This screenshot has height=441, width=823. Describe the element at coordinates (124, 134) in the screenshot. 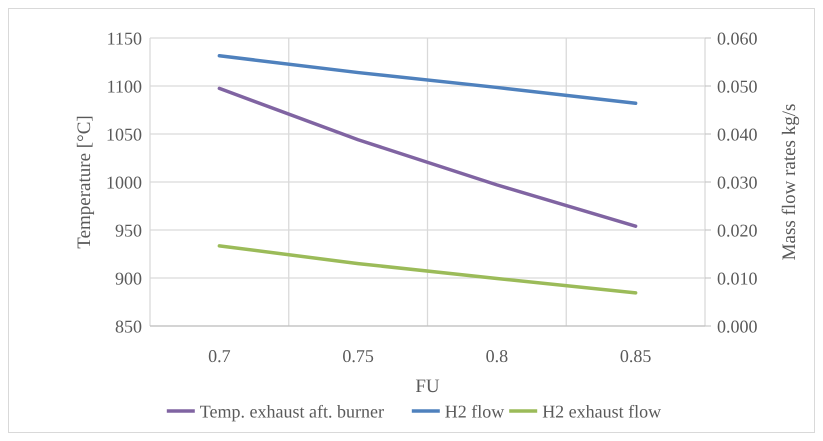

I see `y-tick-label: 1050` at that location.